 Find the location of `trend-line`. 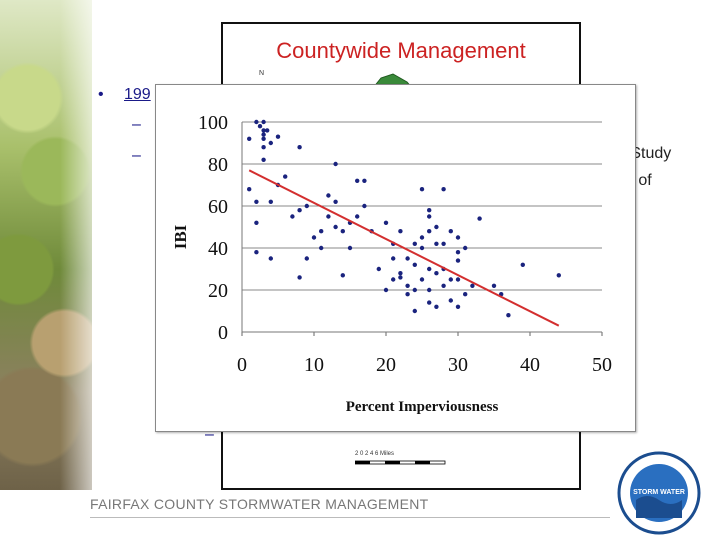

trend-line is located at coordinates (404, 248).